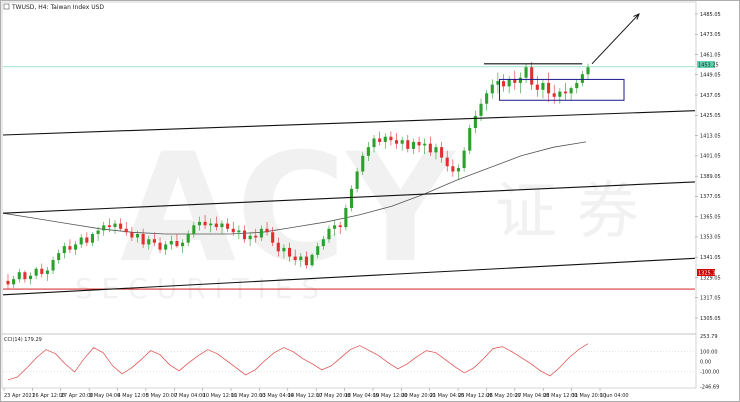 Image resolution: width=740 pixels, height=402 pixels. I want to click on price-tick-label: 1473.05, so click(710, 35).